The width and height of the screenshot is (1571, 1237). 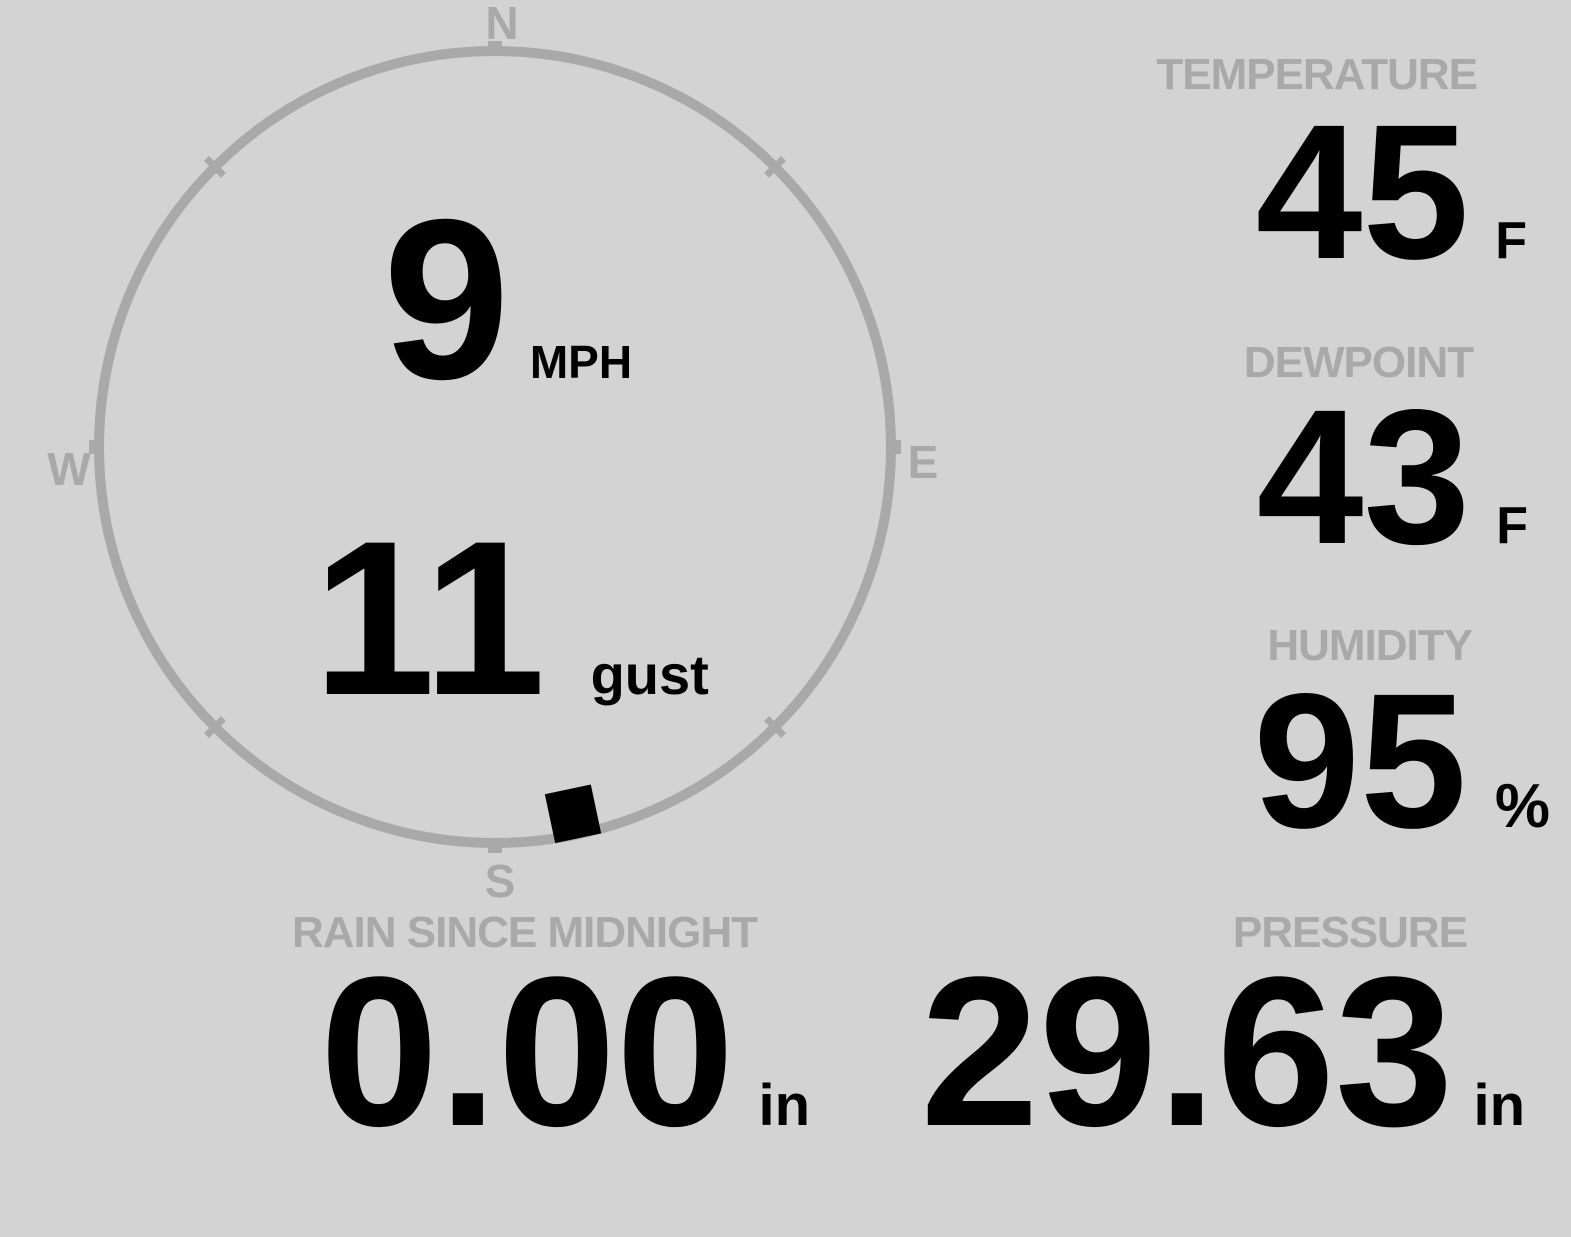 What do you see at coordinates (573, 814) in the screenshot?
I see `wind-direction-marker` at bounding box center [573, 814].